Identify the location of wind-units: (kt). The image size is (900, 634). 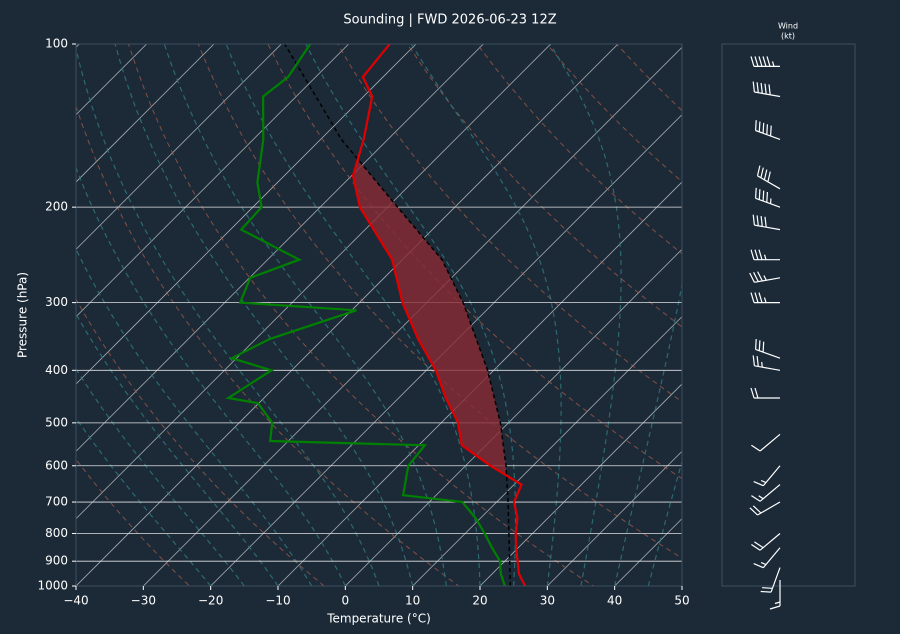
(788, 36).